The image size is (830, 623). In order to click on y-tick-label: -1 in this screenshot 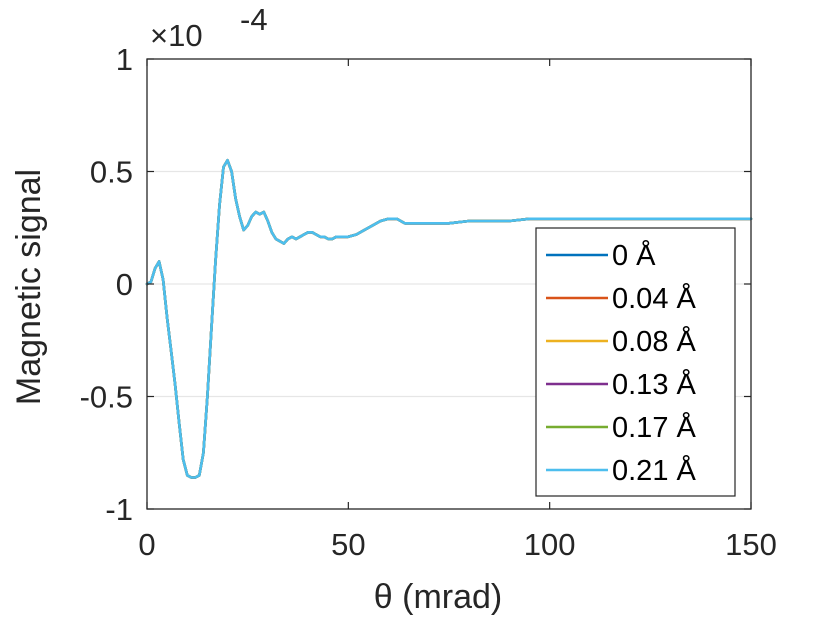, I will do `click(119, 509)`.